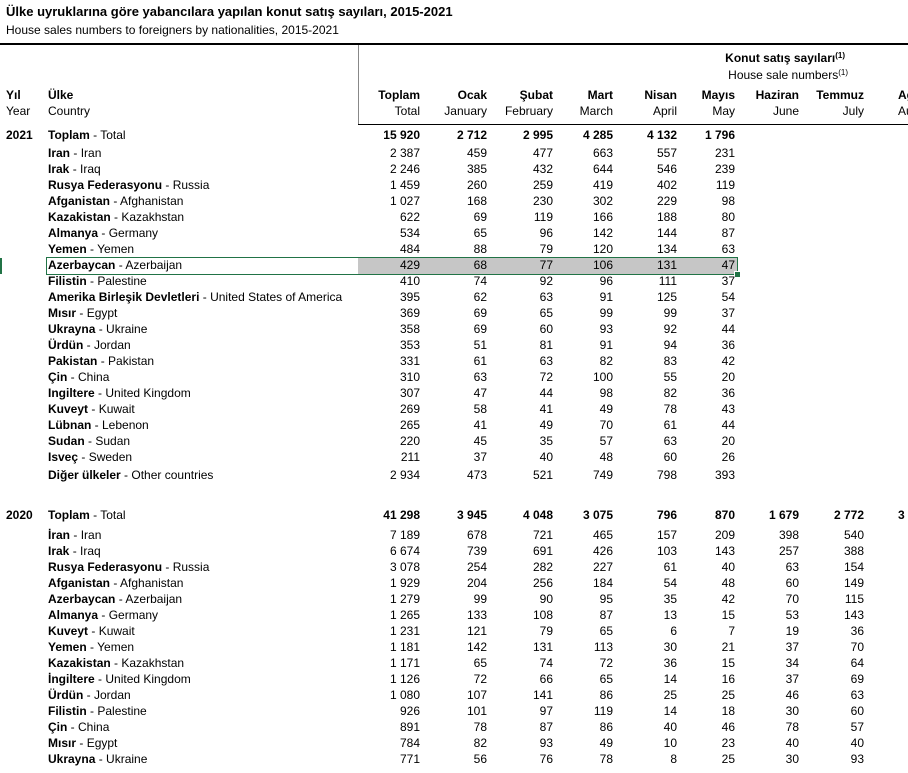 This screenshot has width=908, height=773. I want to click on cell-value: 36, so click(728, 345).